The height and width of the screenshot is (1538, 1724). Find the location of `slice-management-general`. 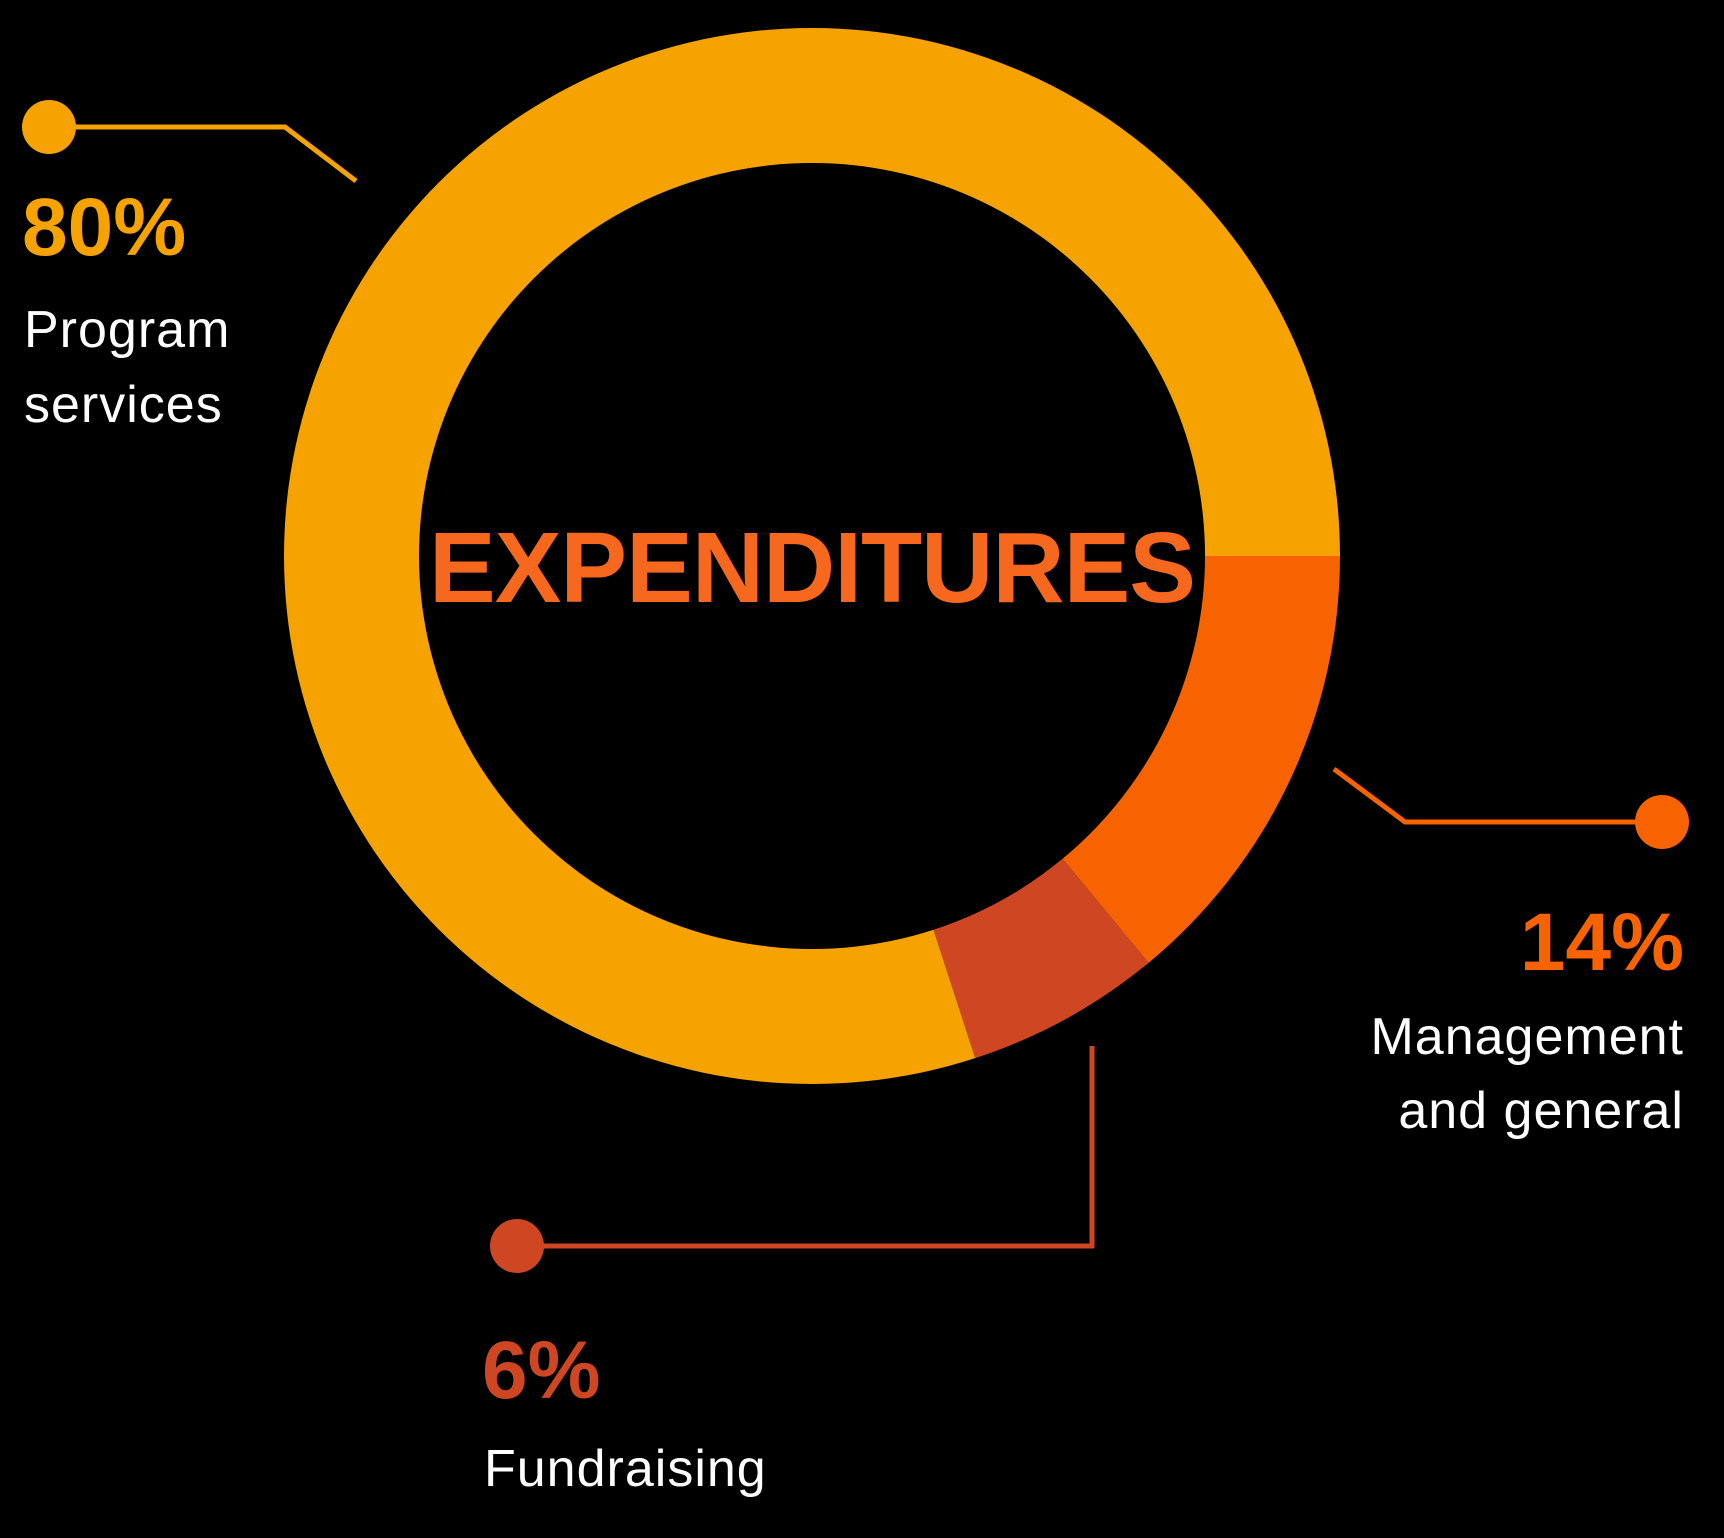

slice-management-general is located at coordinates (1201, 759).